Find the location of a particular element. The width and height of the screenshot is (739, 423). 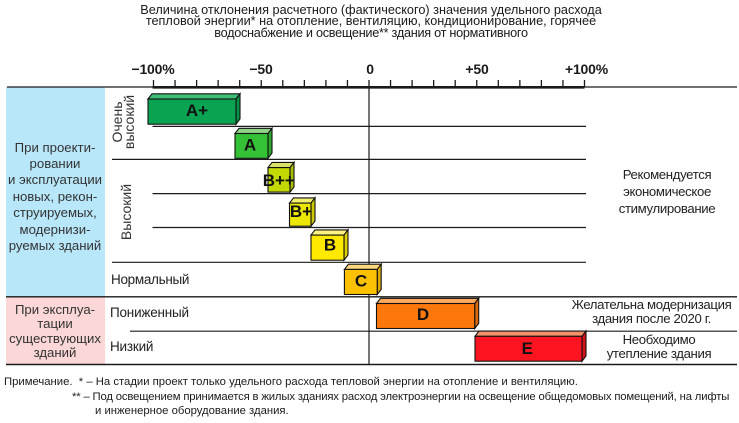

svg-text: B++ is located at coordinates (279, 180).